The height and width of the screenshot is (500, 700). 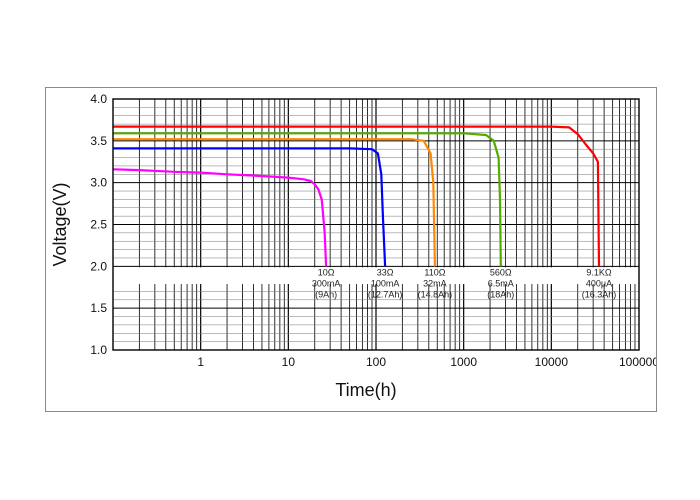 What do you see at coordinates (552, 362) in the screenshot?
I see `x-tick-label: 10000` at bounding box center [552, 362].